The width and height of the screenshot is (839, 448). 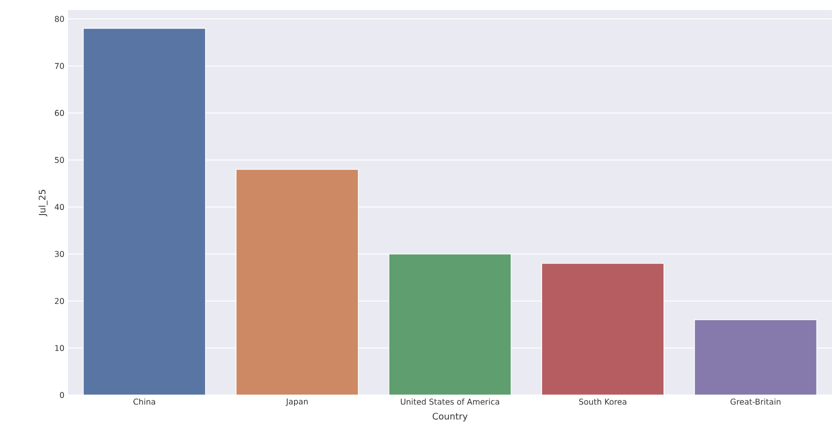 I want to click on x-axis-title: Country, so click(x=450, y=417).